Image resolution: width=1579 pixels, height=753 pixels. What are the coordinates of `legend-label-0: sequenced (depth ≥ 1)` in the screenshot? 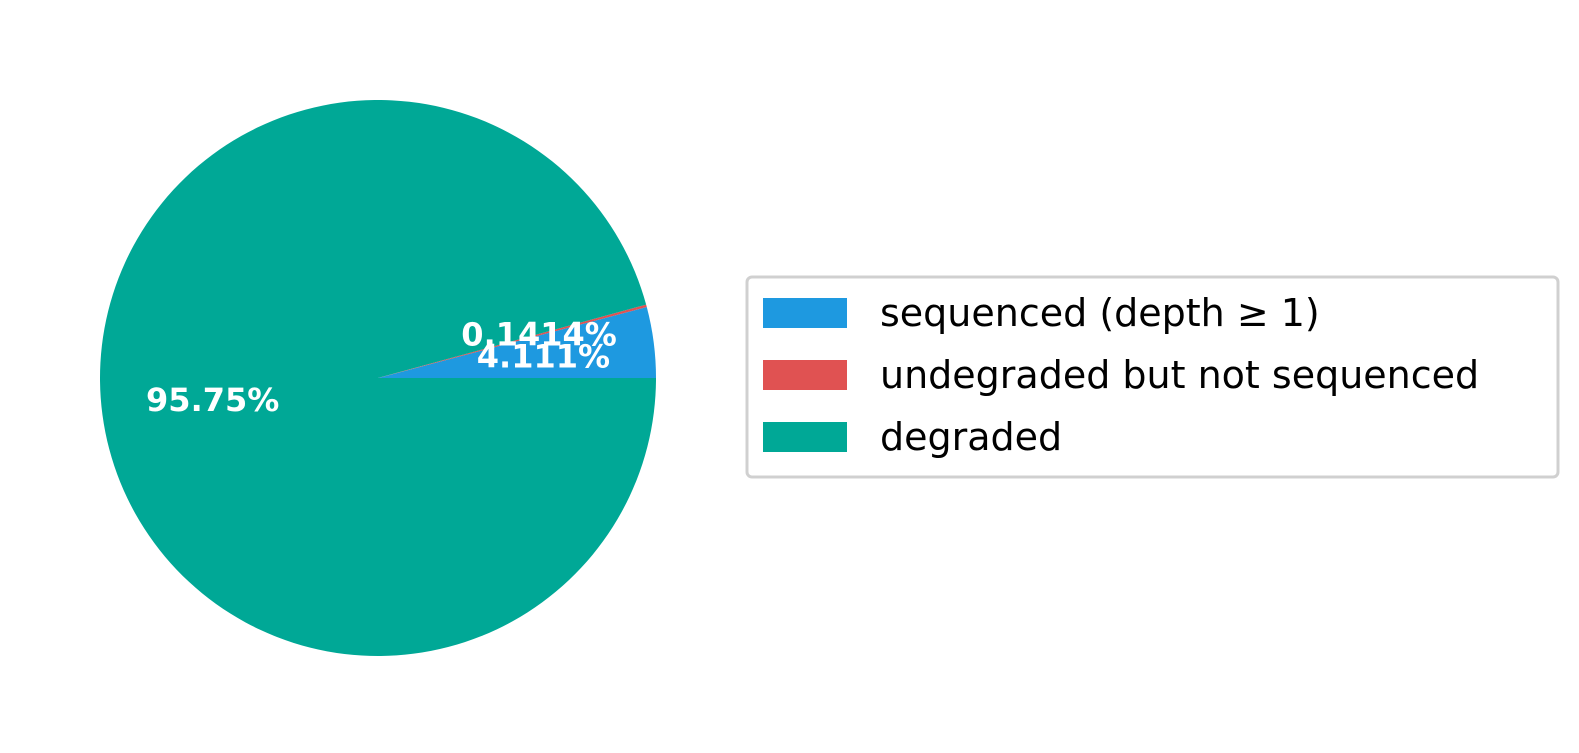 It's located at (1100, 313).